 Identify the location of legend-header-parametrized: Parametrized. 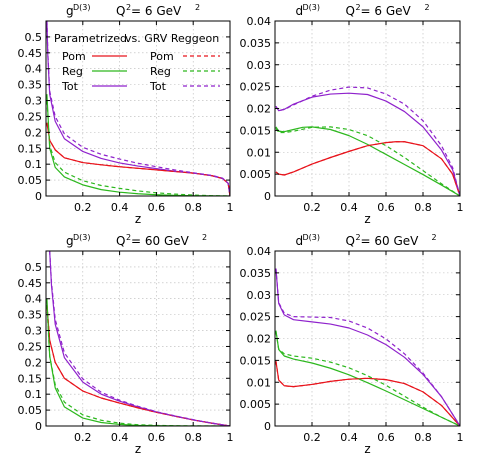
(90, 38).